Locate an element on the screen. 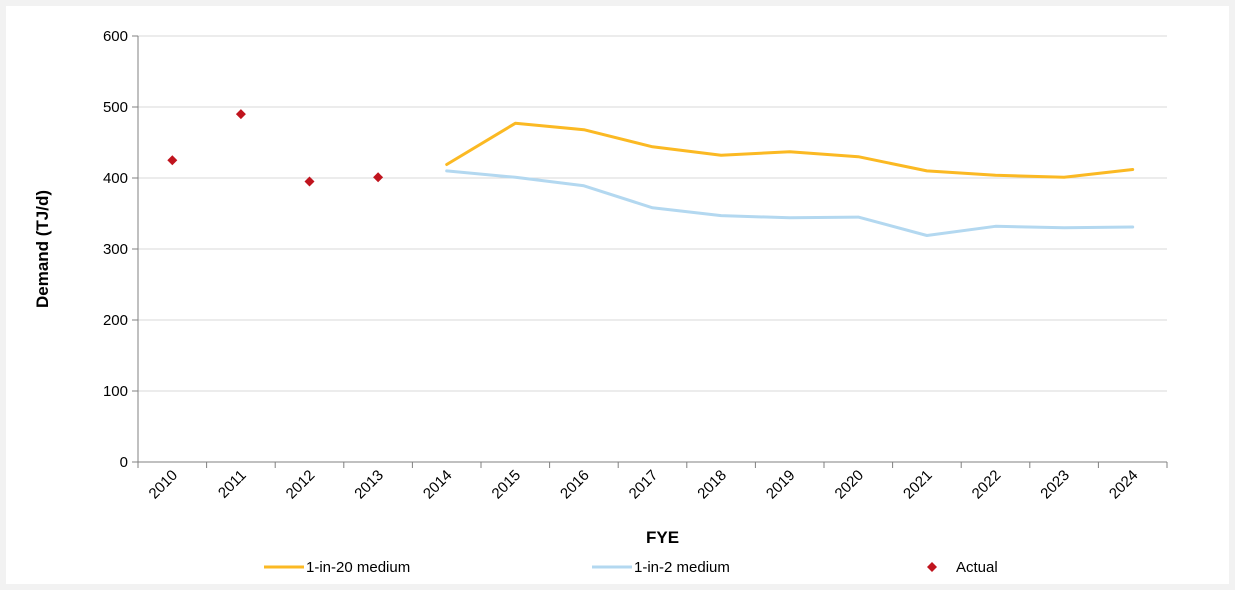 The width and height of the screenshot is (1235, 590). x-tick-label: 2023 is located at coordinates (1055, 485).